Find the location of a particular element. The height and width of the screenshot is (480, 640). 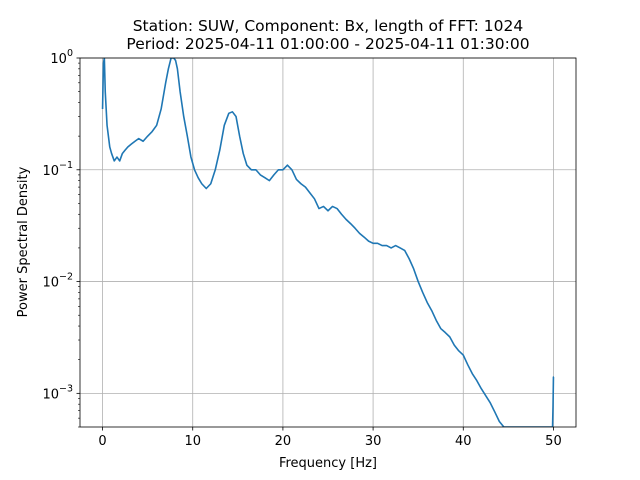

x-tick-label: 0 is located at coordinates (102, 441).